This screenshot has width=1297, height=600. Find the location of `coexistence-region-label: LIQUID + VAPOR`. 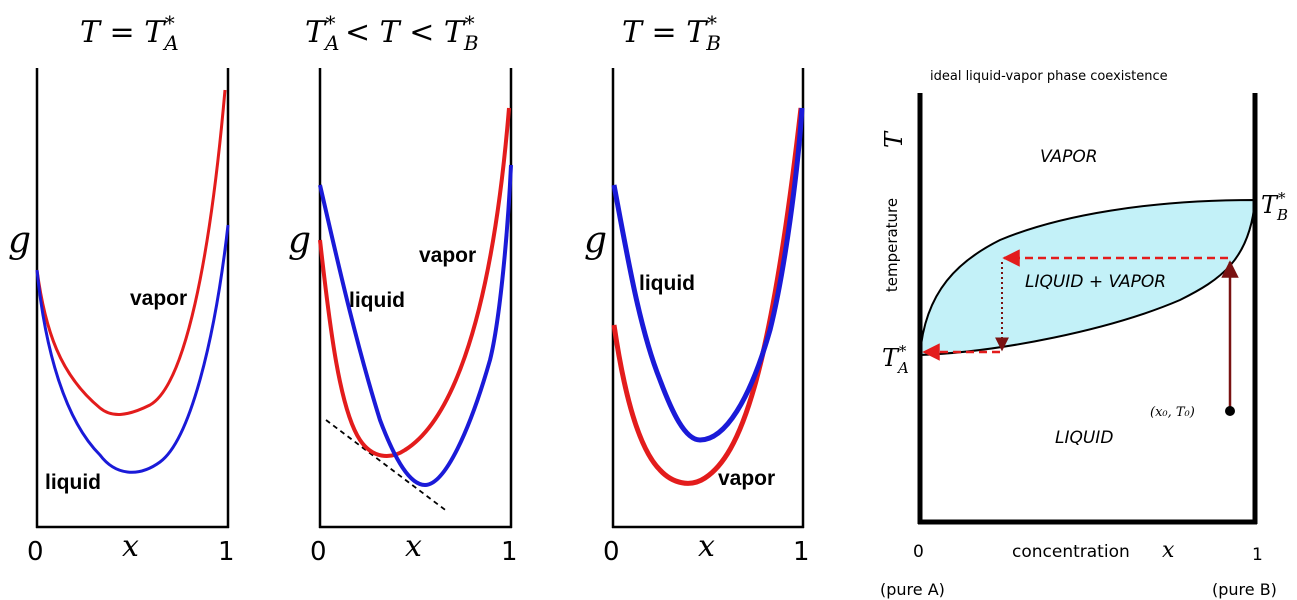

coexistence-region-label: LIQUID + VAPOR is located at coordinates (1095, 282).